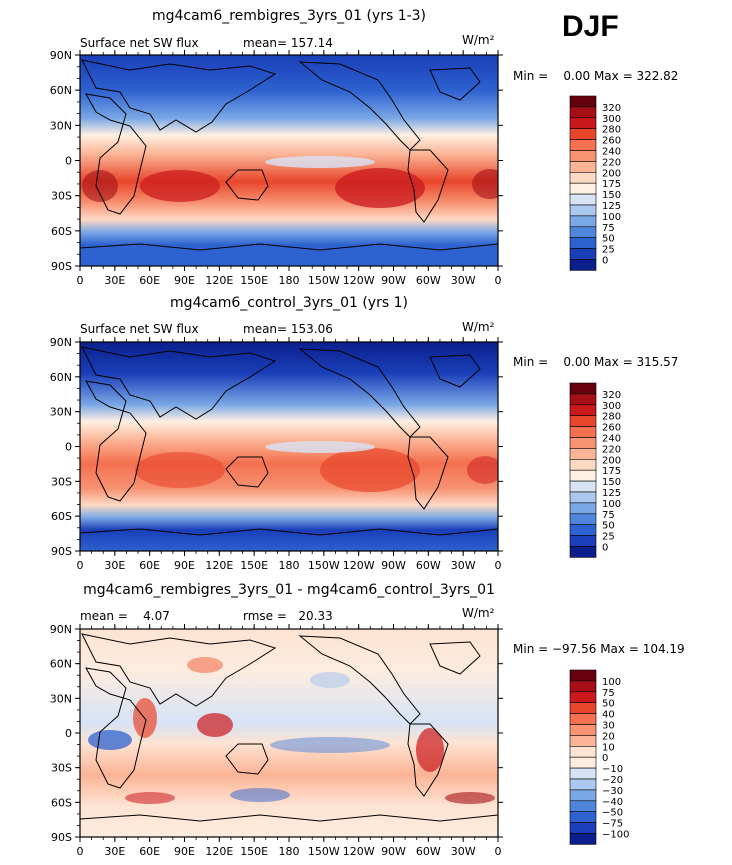  I want to click on panel-2-mean: mean= 153.06, so click(288, 329).